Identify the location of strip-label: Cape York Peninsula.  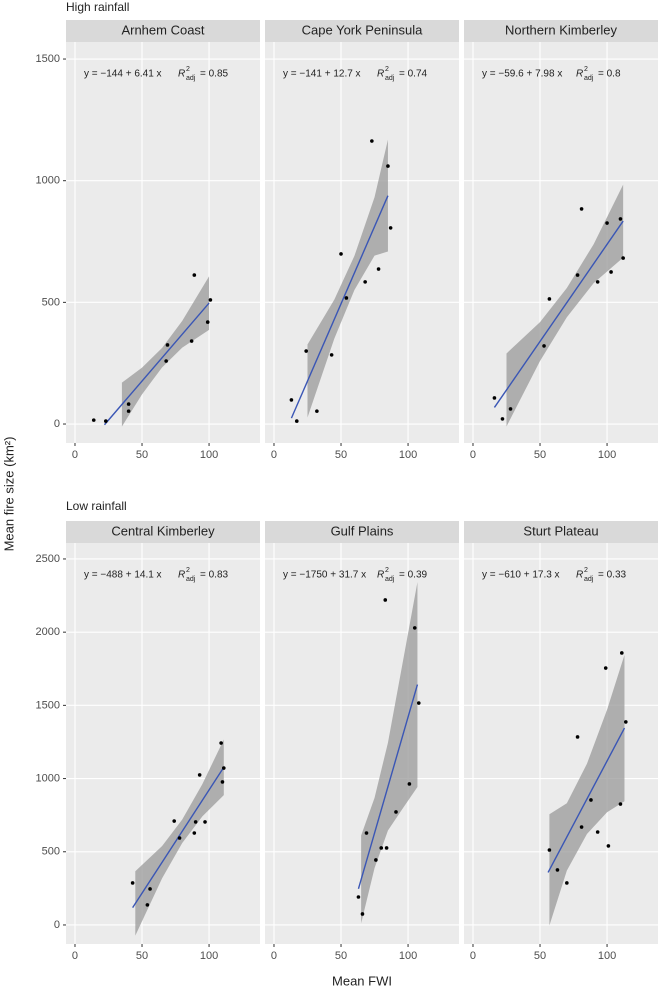
(362, 29).